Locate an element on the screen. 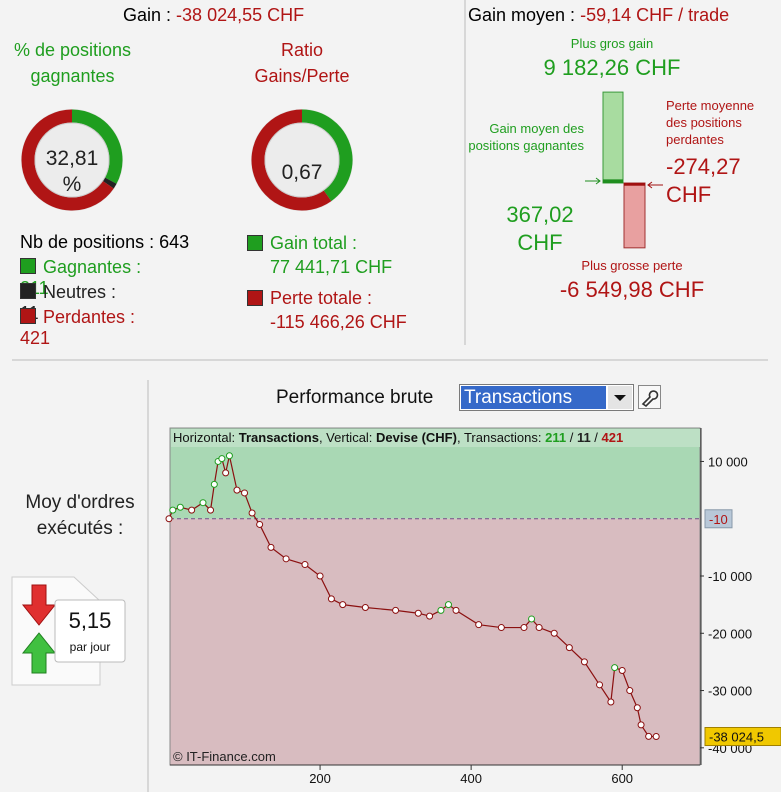 This screenshot has width=781, height=792. last-tag is located at coordinates (742, 737).